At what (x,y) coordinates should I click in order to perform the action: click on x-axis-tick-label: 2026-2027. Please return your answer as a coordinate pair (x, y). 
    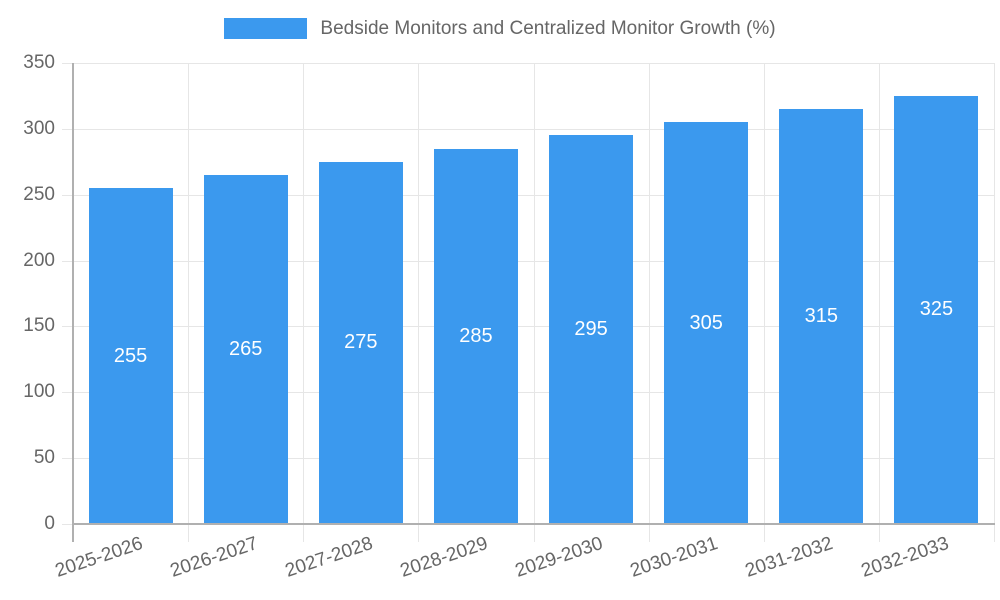
    Looking at the image, I should click on (214, 557).